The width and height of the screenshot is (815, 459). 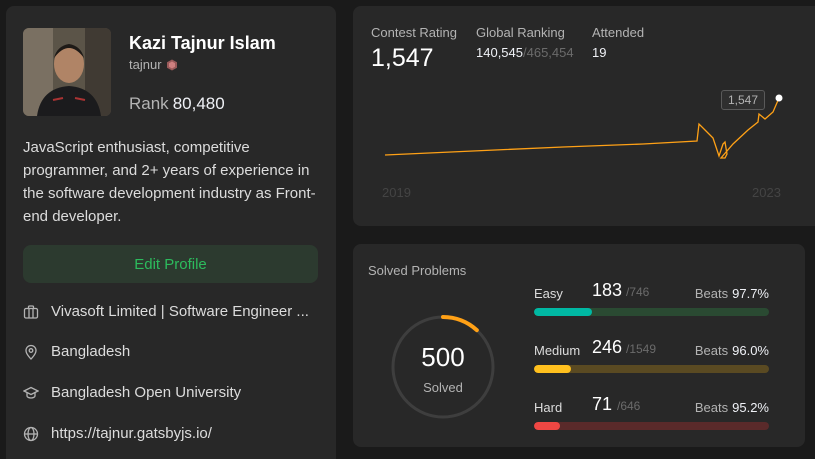 I want to click on graduation-cap-icon, so click(x=31, y=392).